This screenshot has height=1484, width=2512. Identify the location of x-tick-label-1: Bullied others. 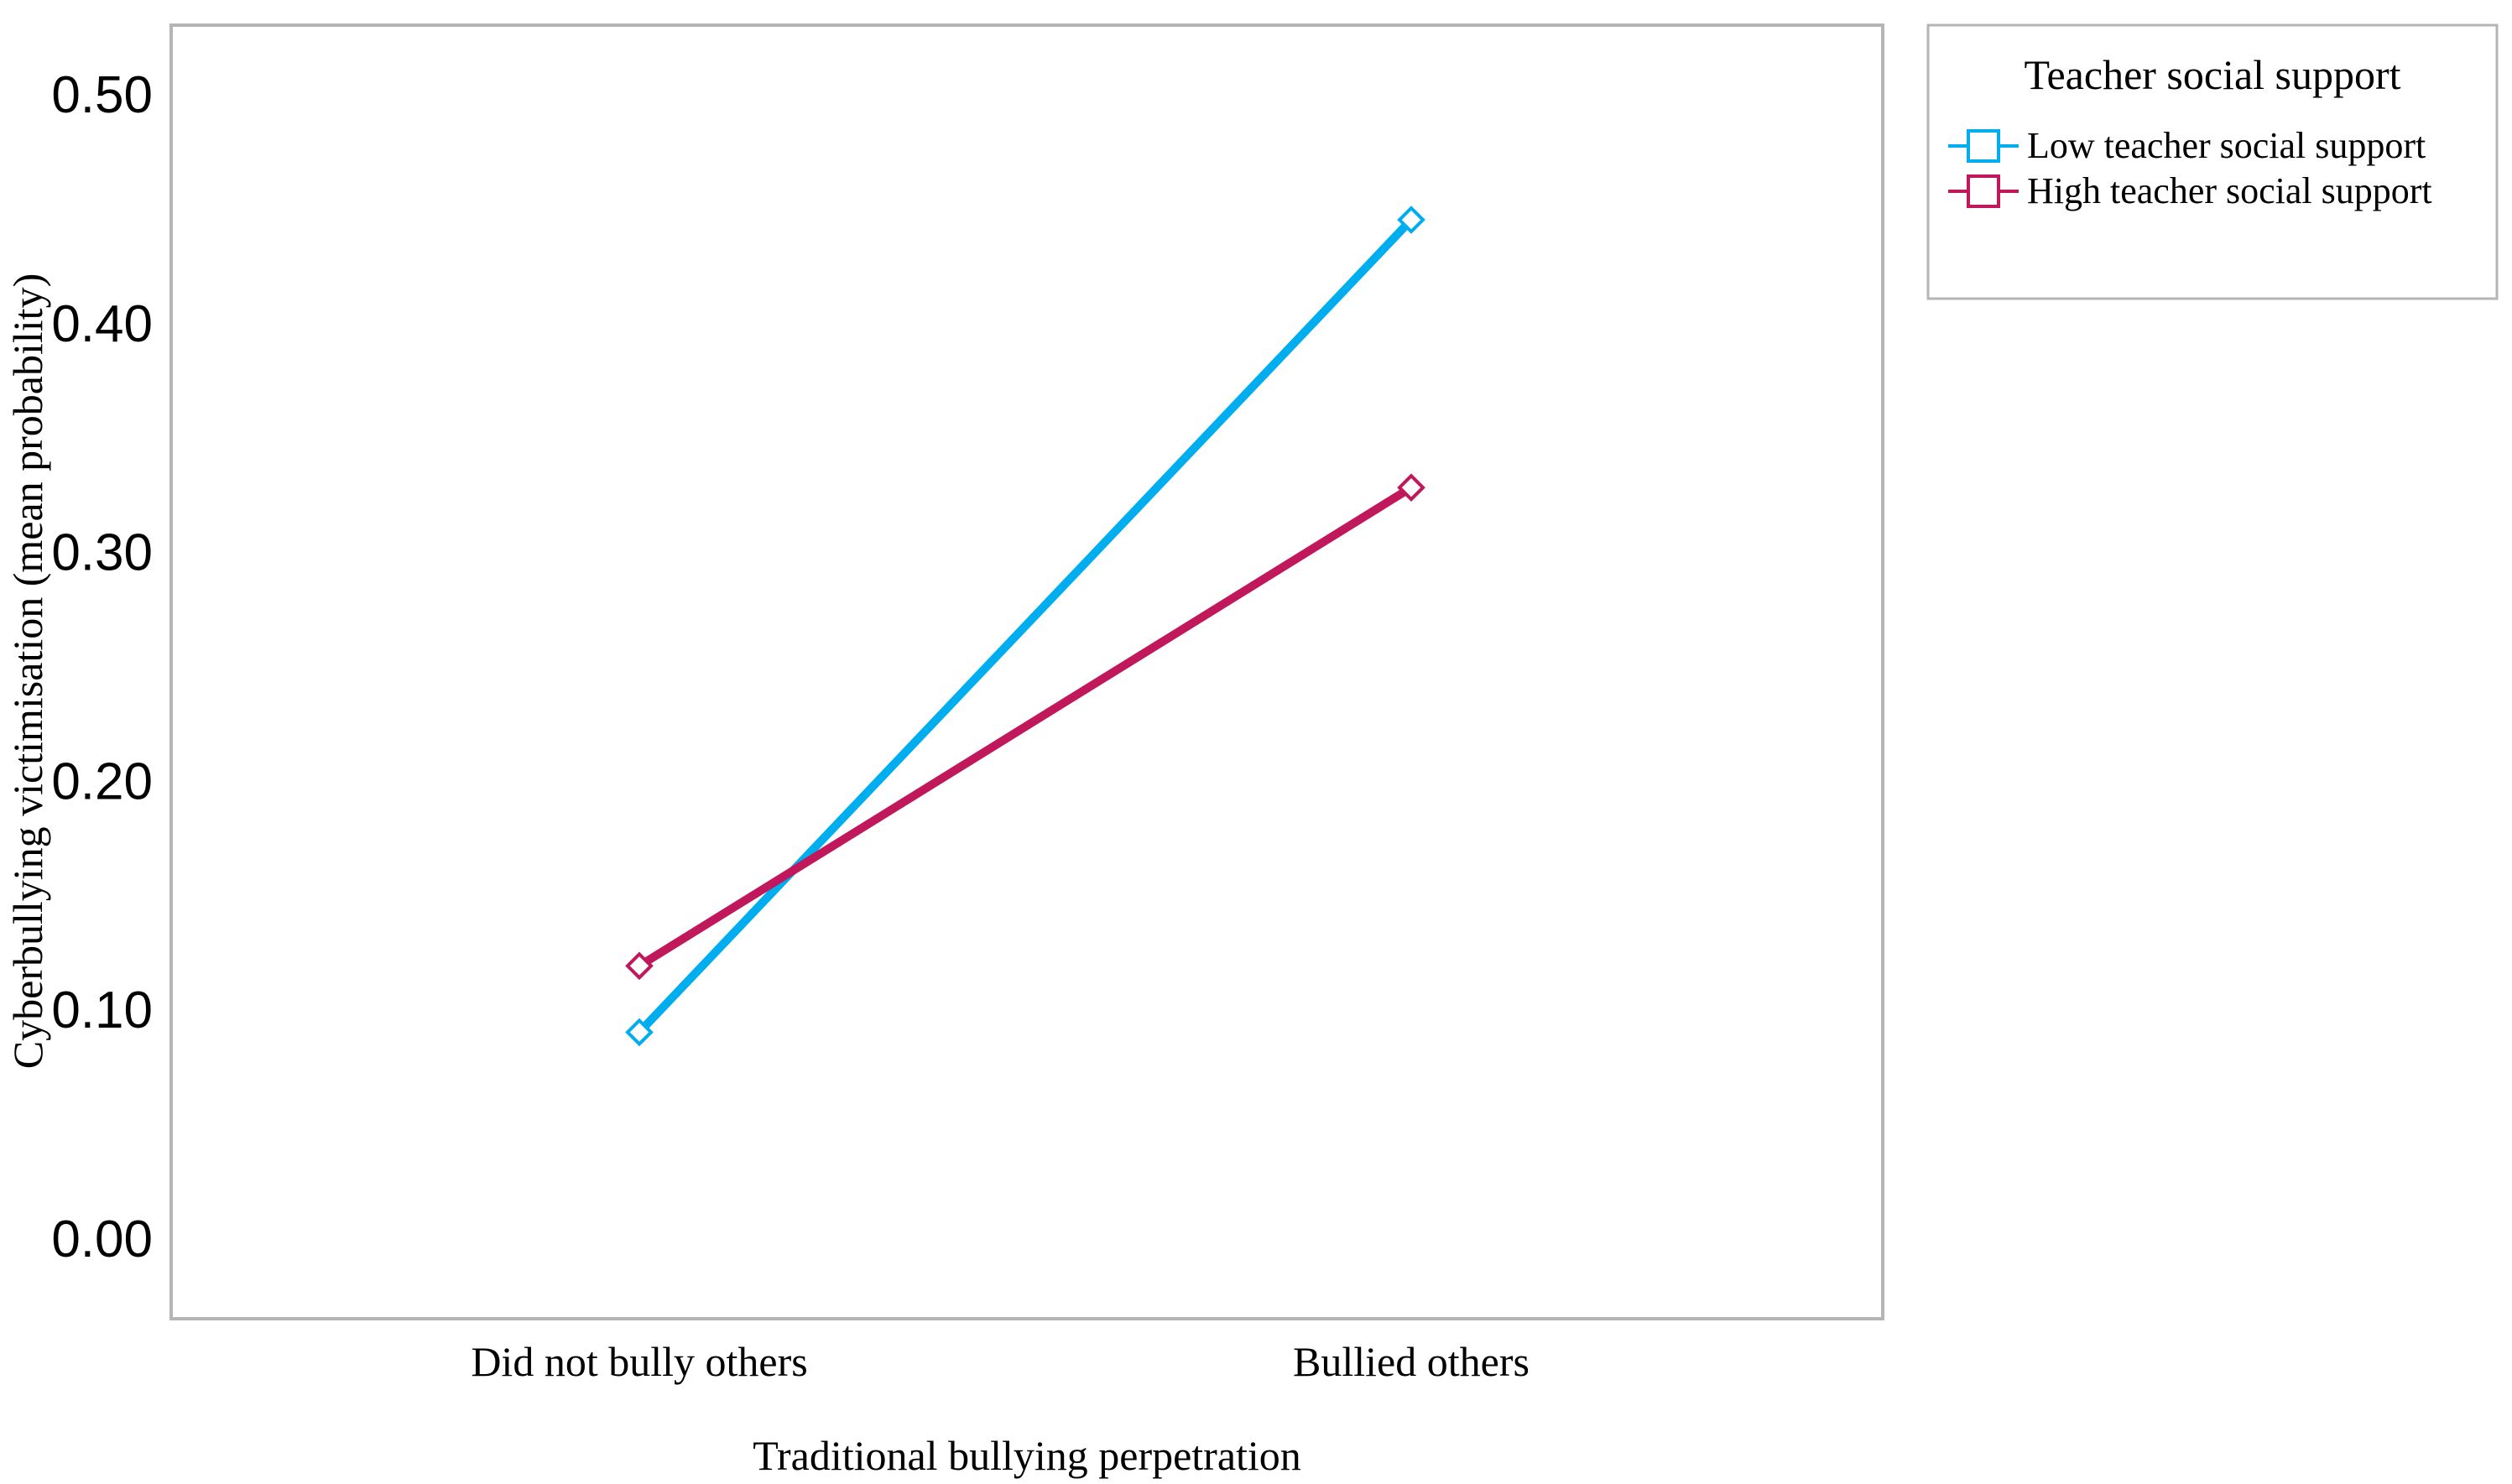
(1412, 1361).